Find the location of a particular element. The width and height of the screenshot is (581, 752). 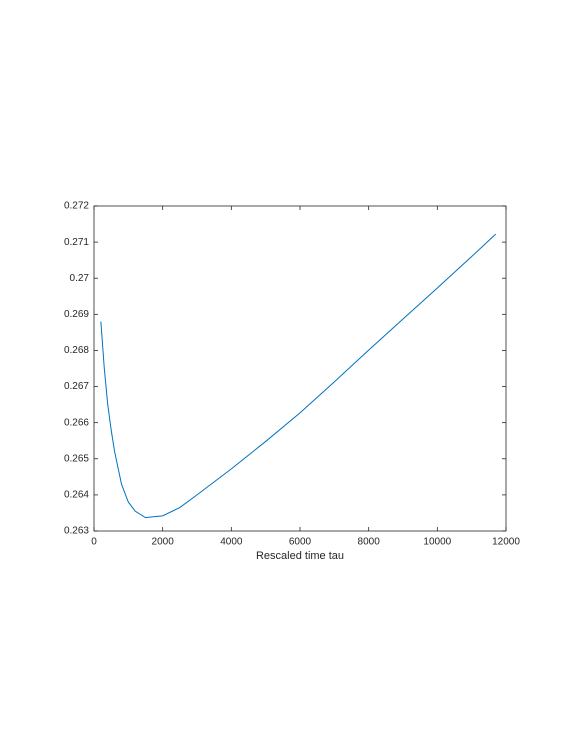

x-tick-label: 10000 is located at coordinates (437, 542).